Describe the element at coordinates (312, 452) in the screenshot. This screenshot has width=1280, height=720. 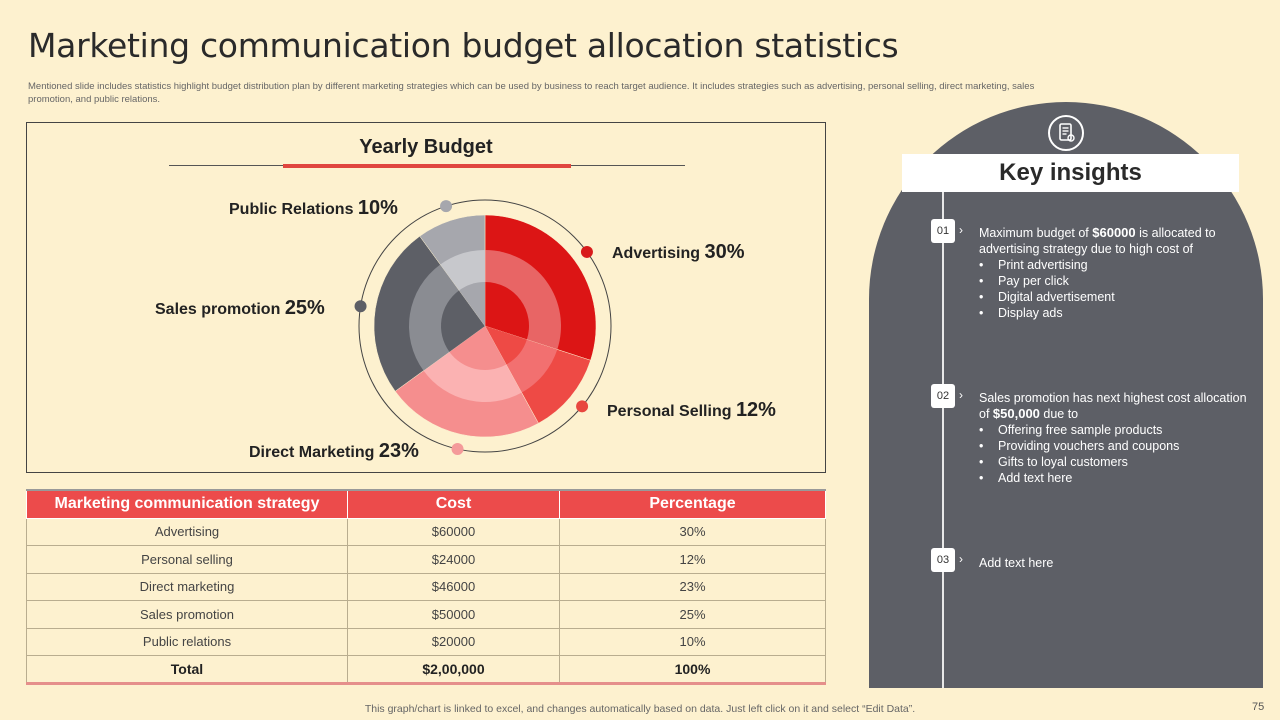
I see `label-direct-marketing-name: Direct Marketing` at that location.